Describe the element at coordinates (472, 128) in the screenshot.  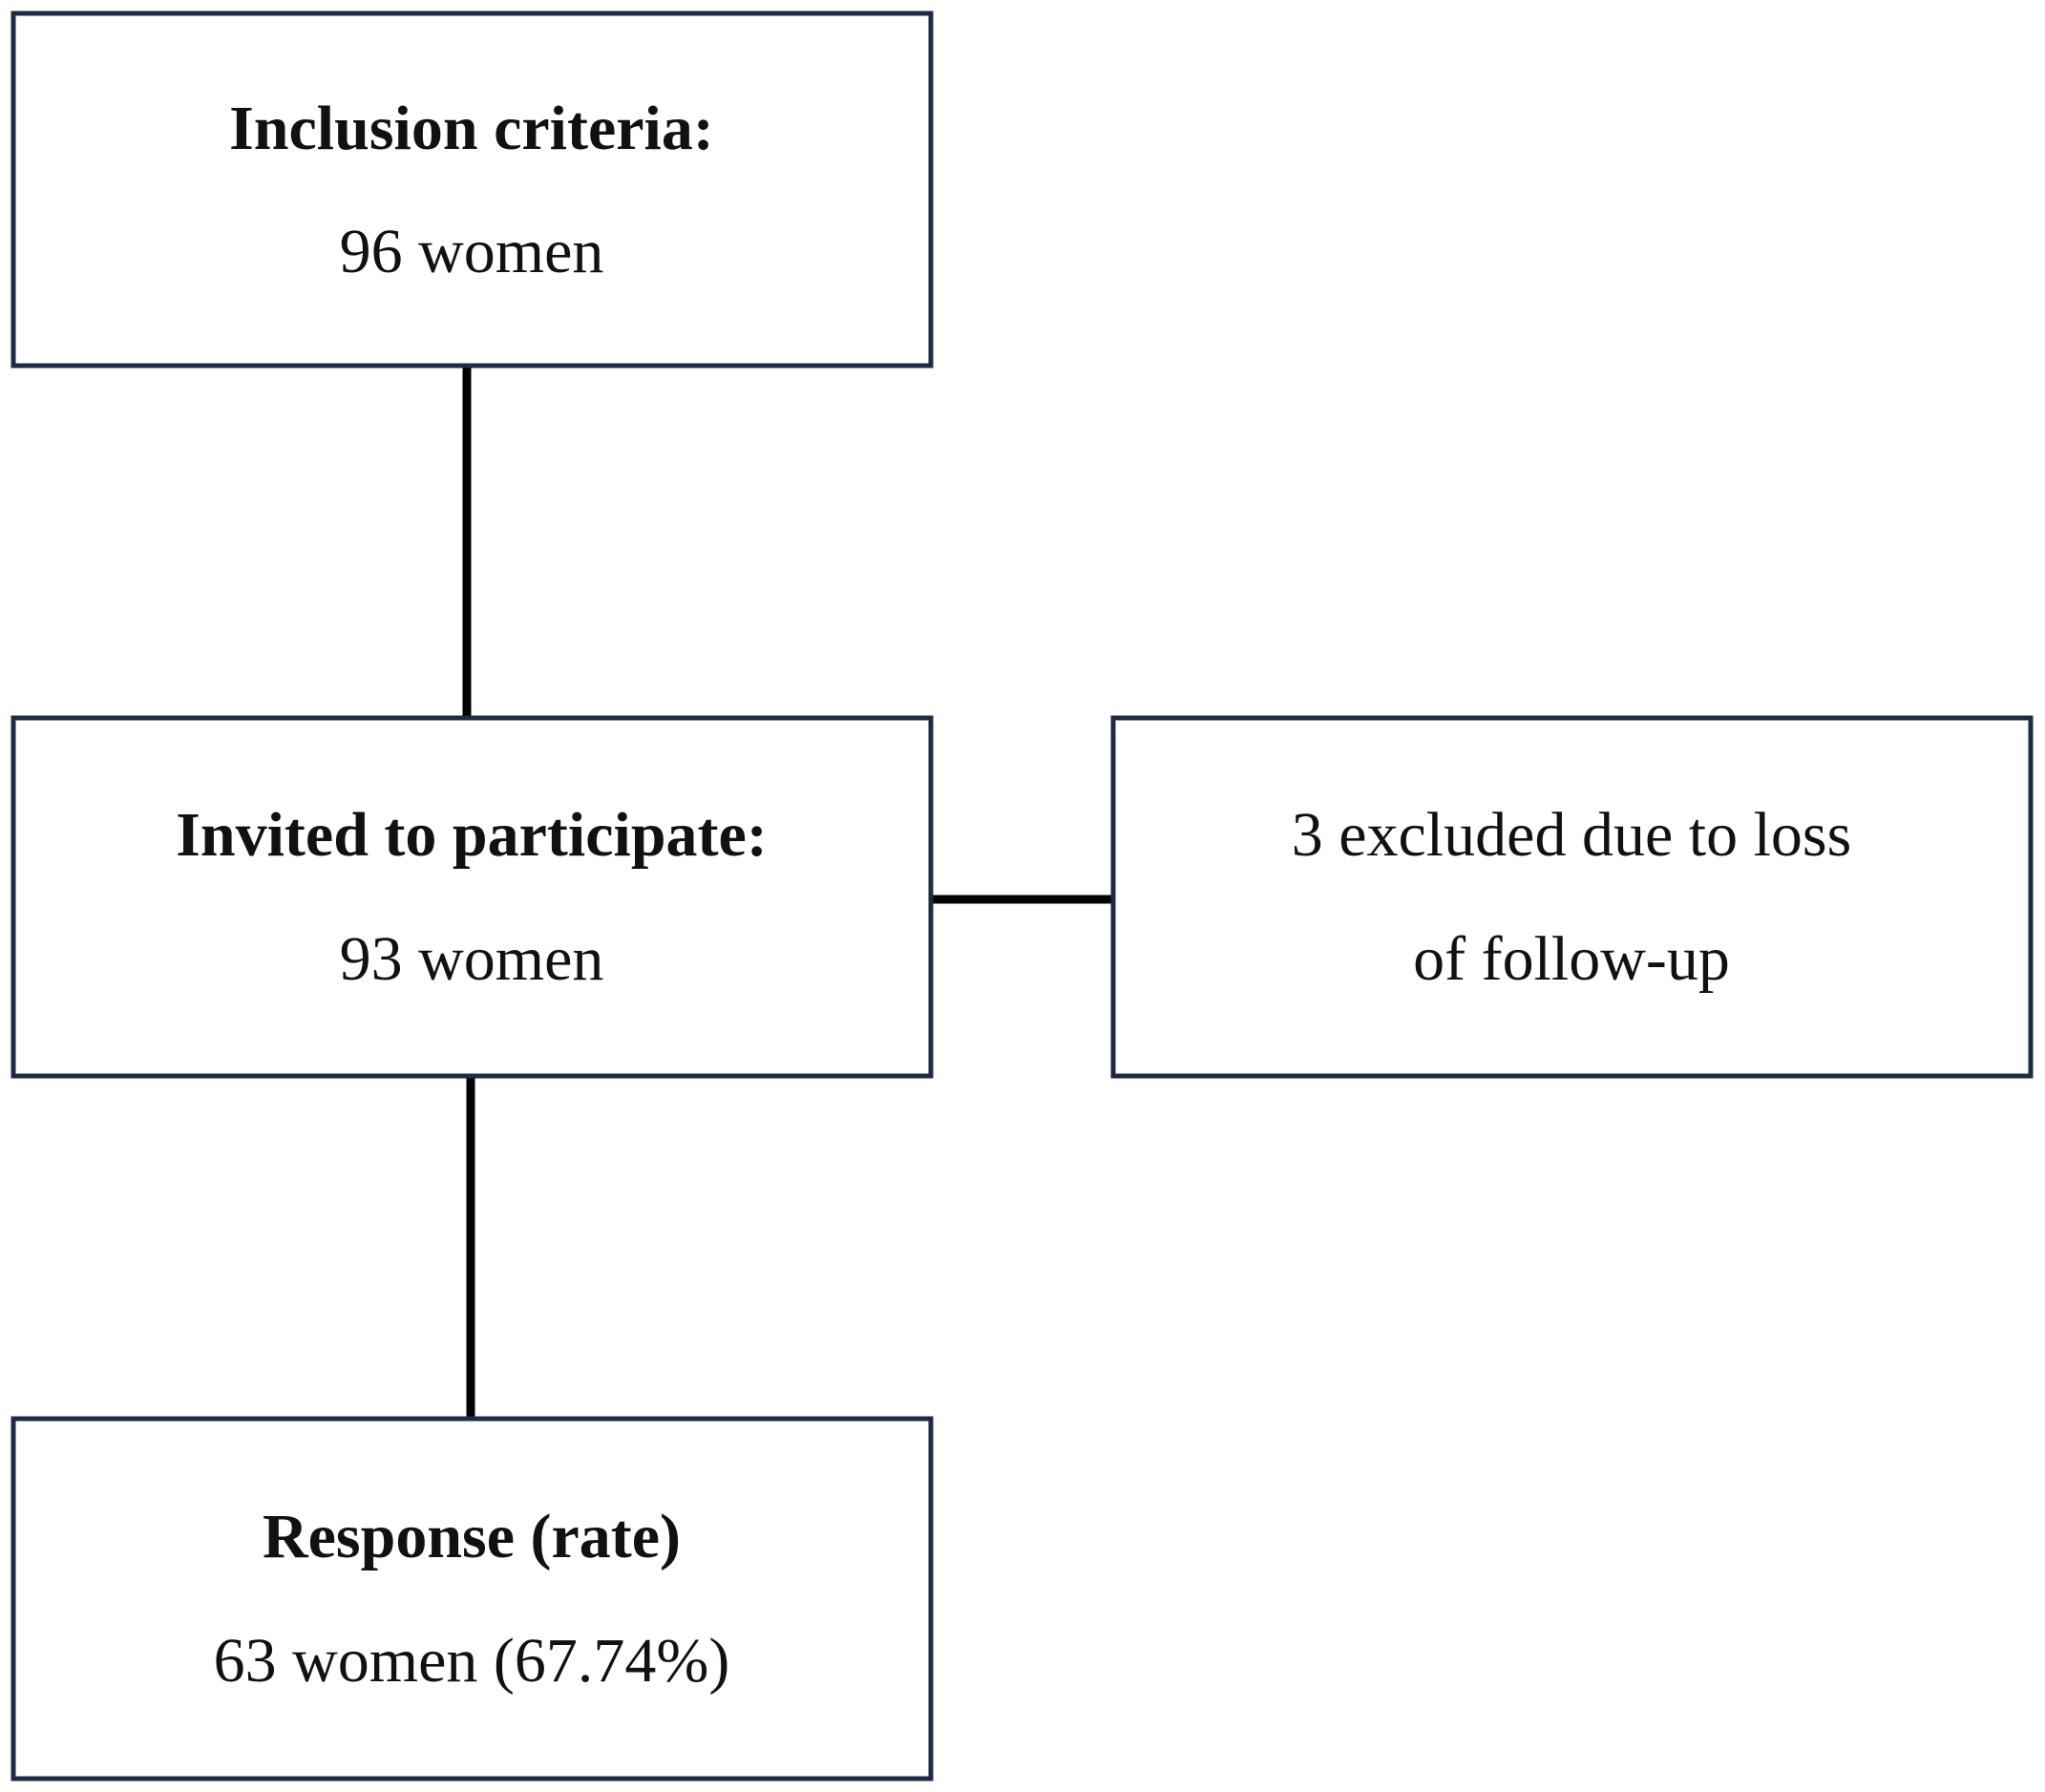
I see `box-title: Inclusion criteria:` at that location.